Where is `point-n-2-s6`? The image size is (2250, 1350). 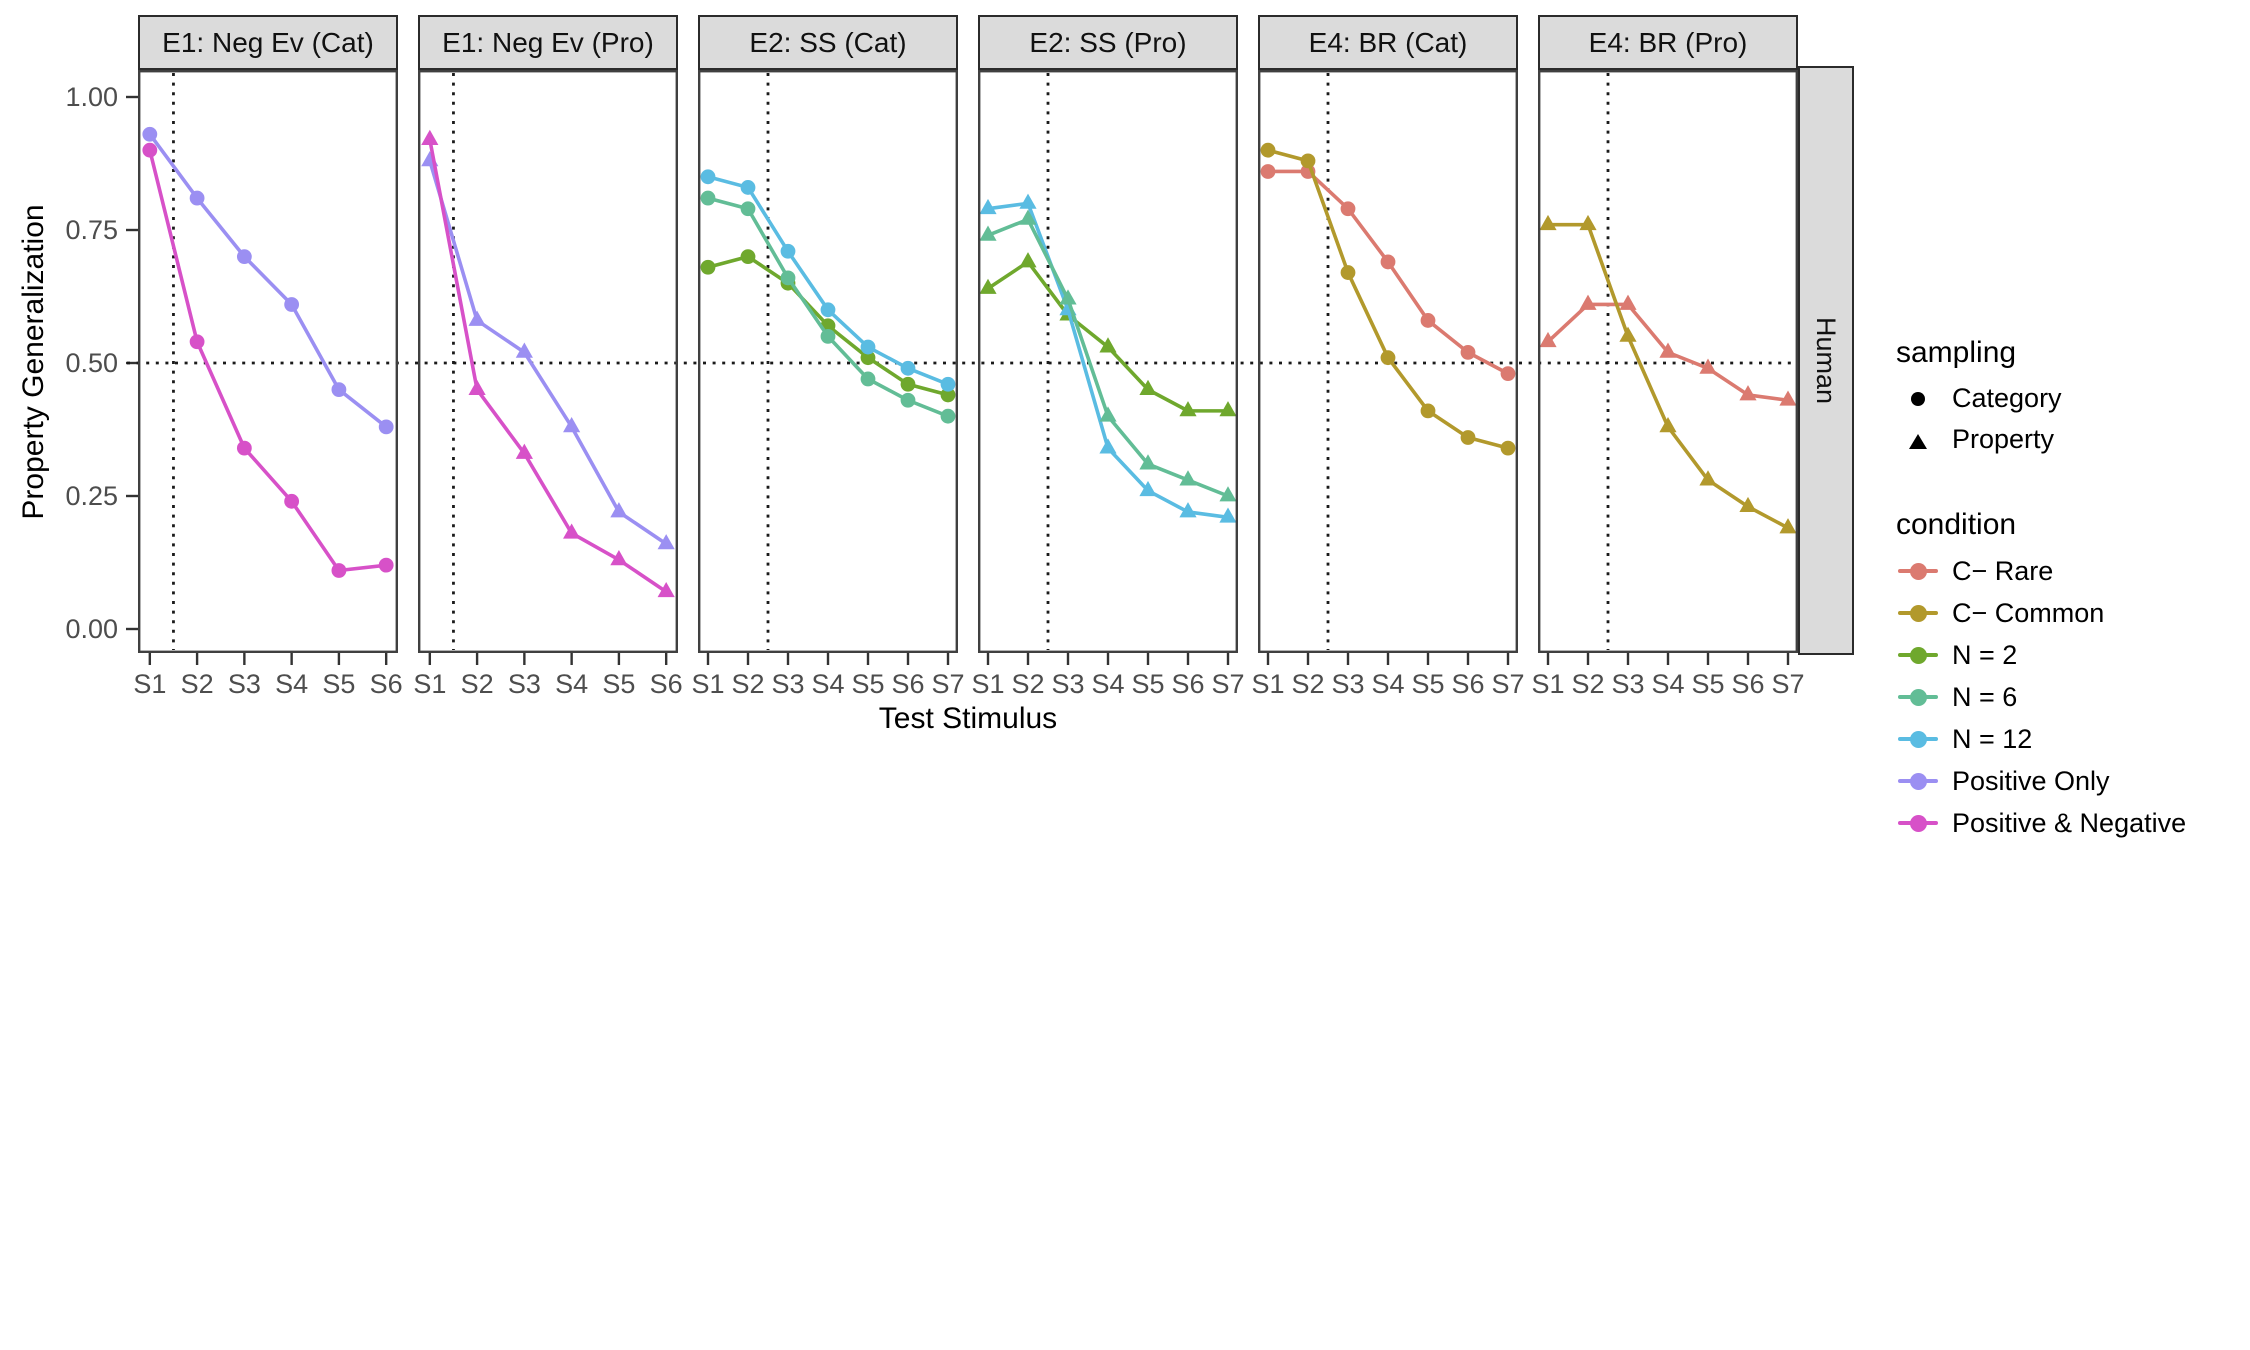
point-n-2-s6 is located at coordinates (1188, 409).